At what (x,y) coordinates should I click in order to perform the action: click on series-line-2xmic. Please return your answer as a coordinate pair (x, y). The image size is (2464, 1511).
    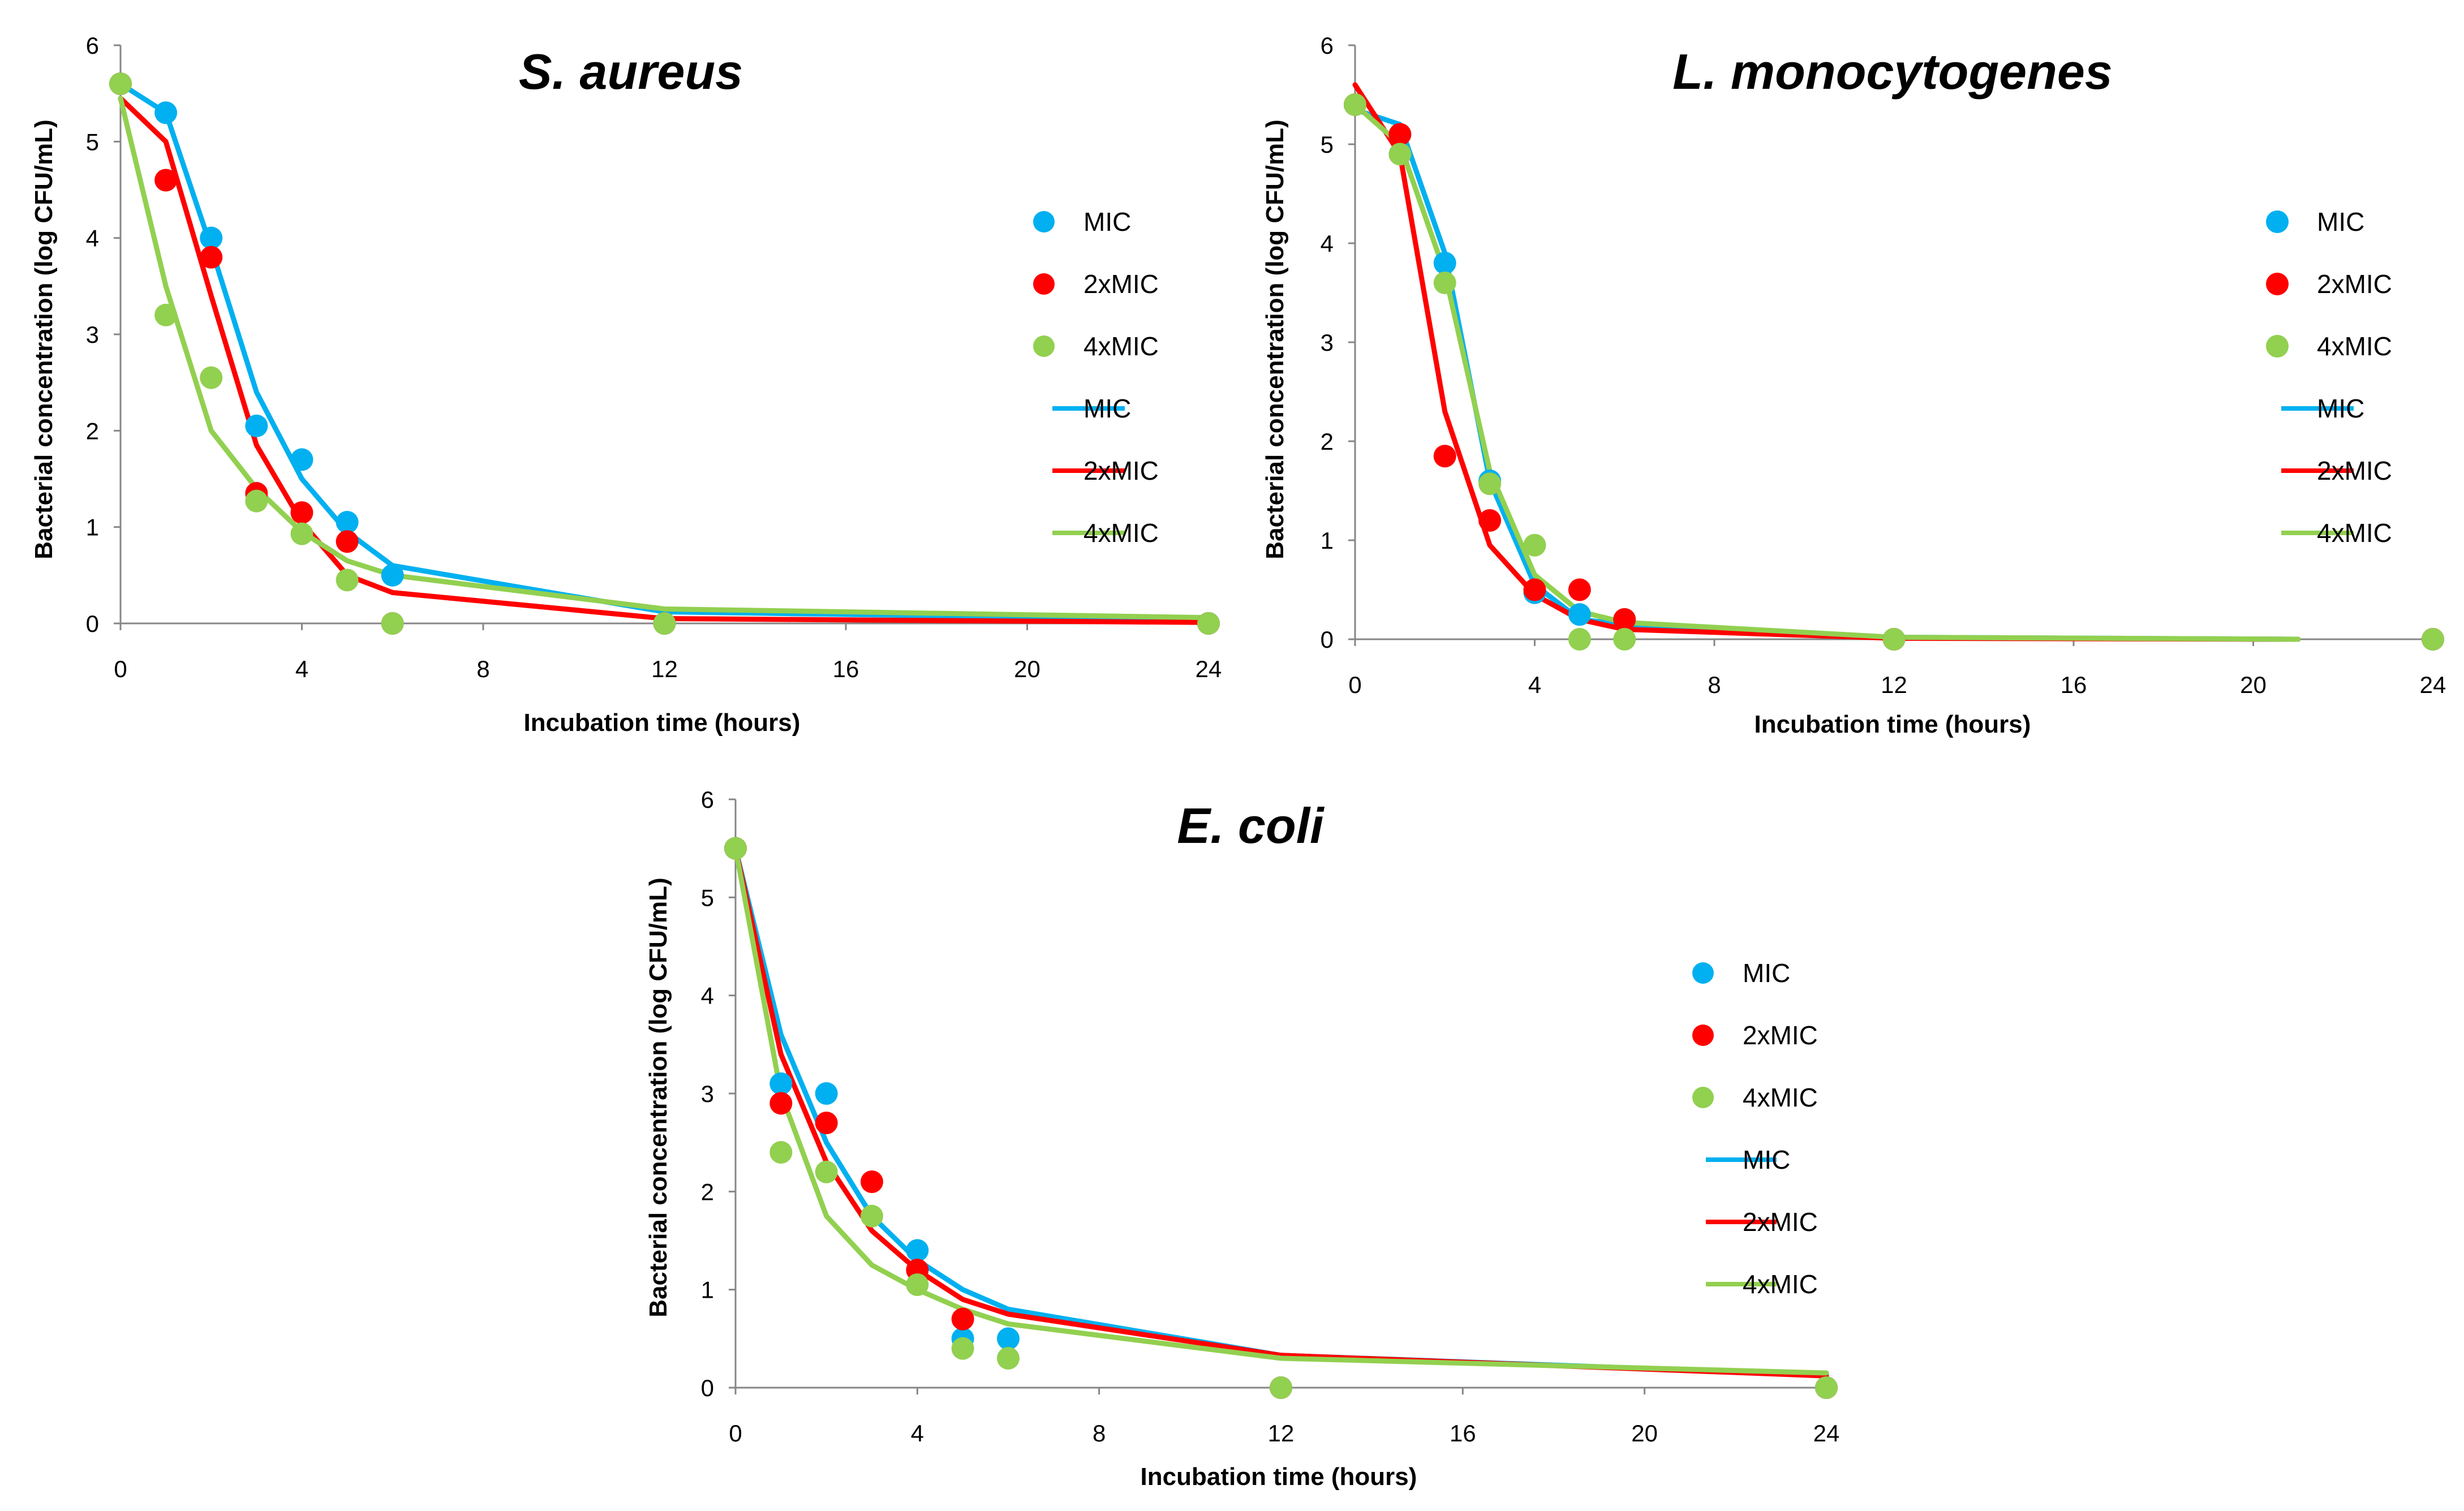
    Looking at the image, I should click on (1827, 362).